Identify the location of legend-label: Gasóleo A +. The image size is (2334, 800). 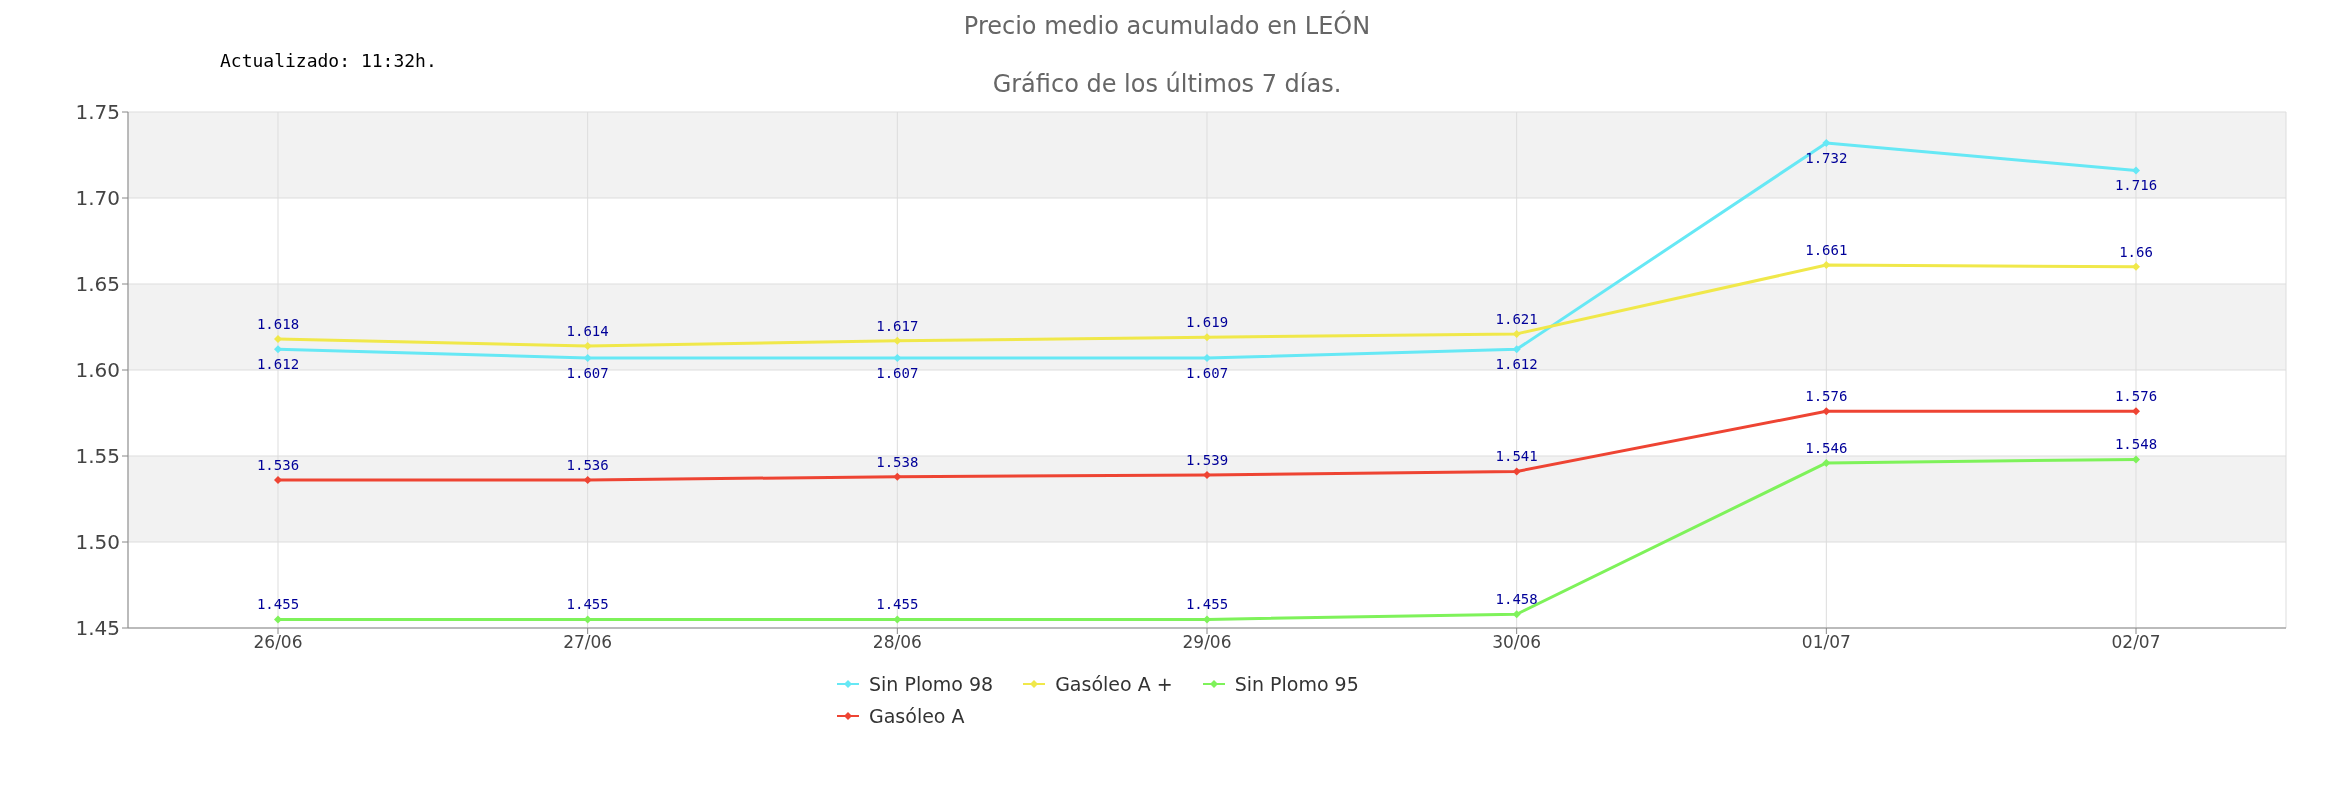
(1114, 684).